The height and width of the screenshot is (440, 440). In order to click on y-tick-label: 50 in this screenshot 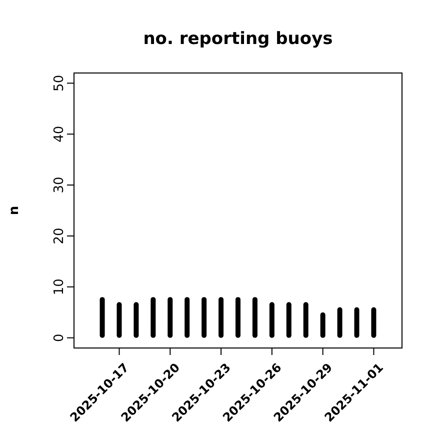, I will do `click(59, 83)`.